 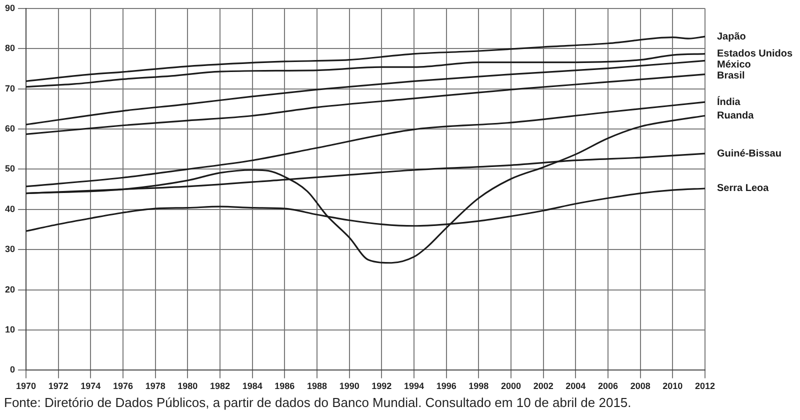 What do you see at coordinates (123, 386) in the screenshot?
I see `x-tick-label: 1976` at bounding box center [123, 386].